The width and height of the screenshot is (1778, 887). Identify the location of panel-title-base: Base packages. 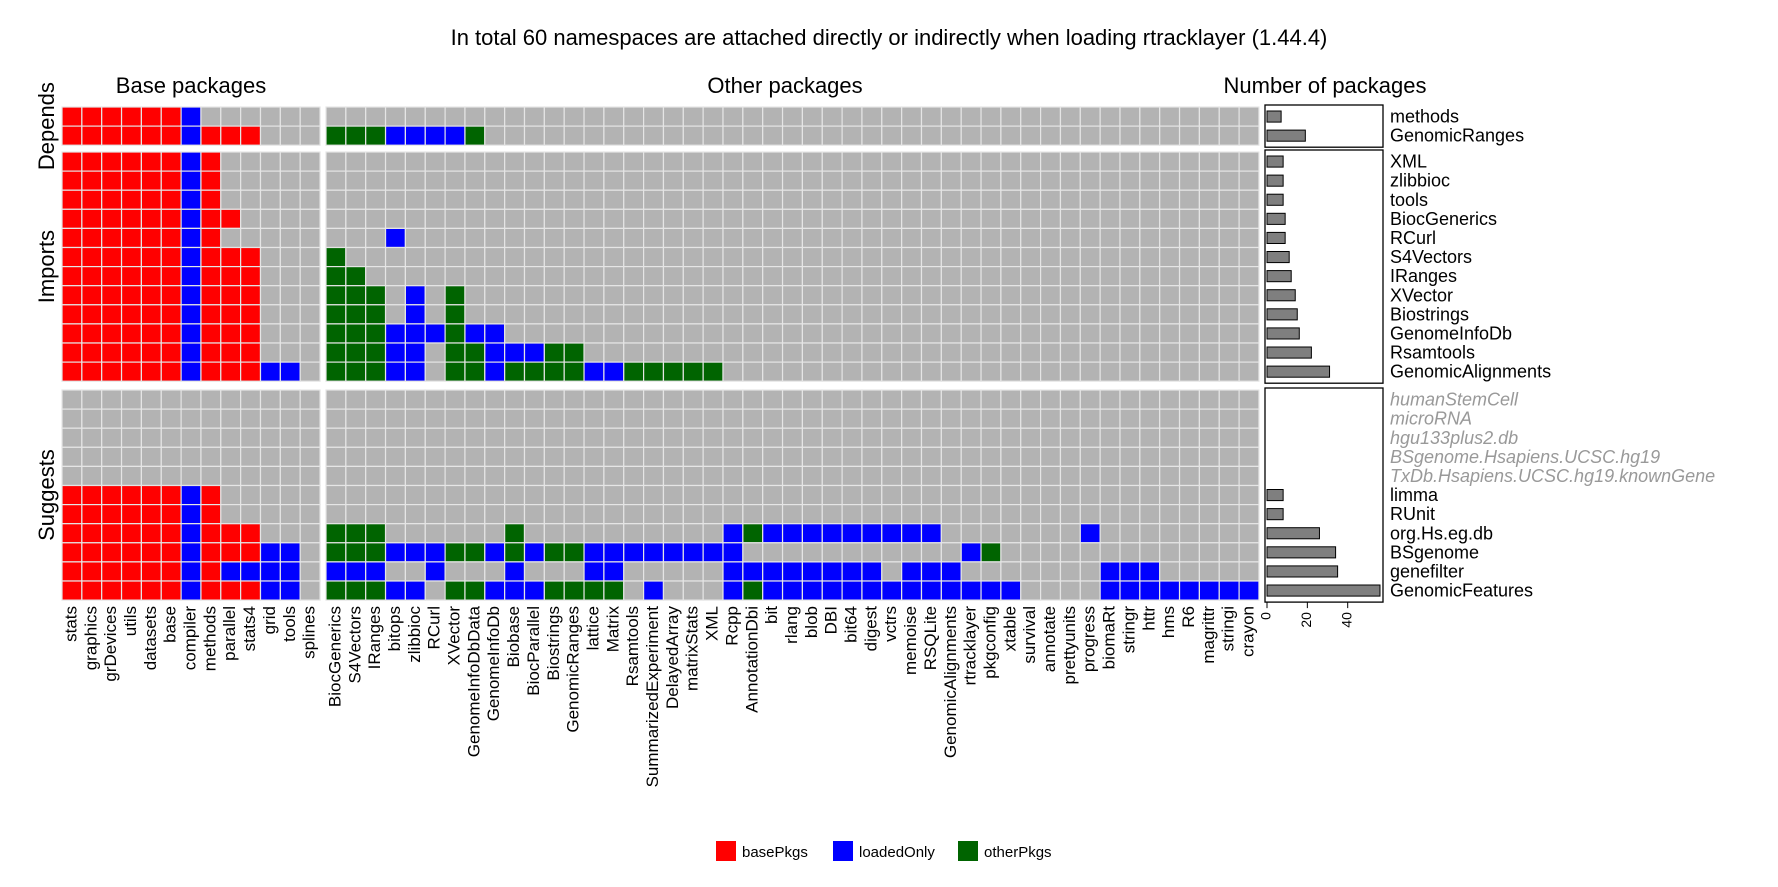
(191, 85).